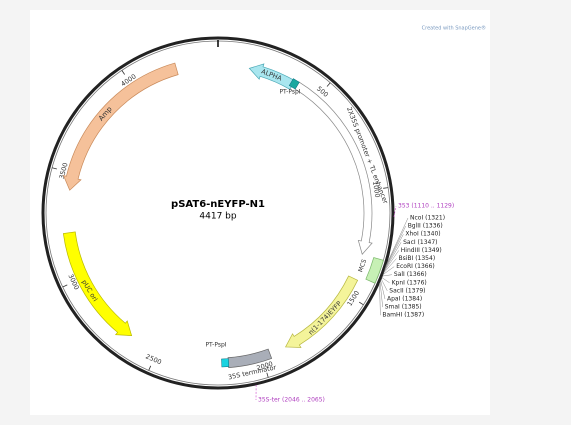  Describe the element at coordinates (404, 299) in the screenshot. I see `site-label: ApaI (1384)` at that location.